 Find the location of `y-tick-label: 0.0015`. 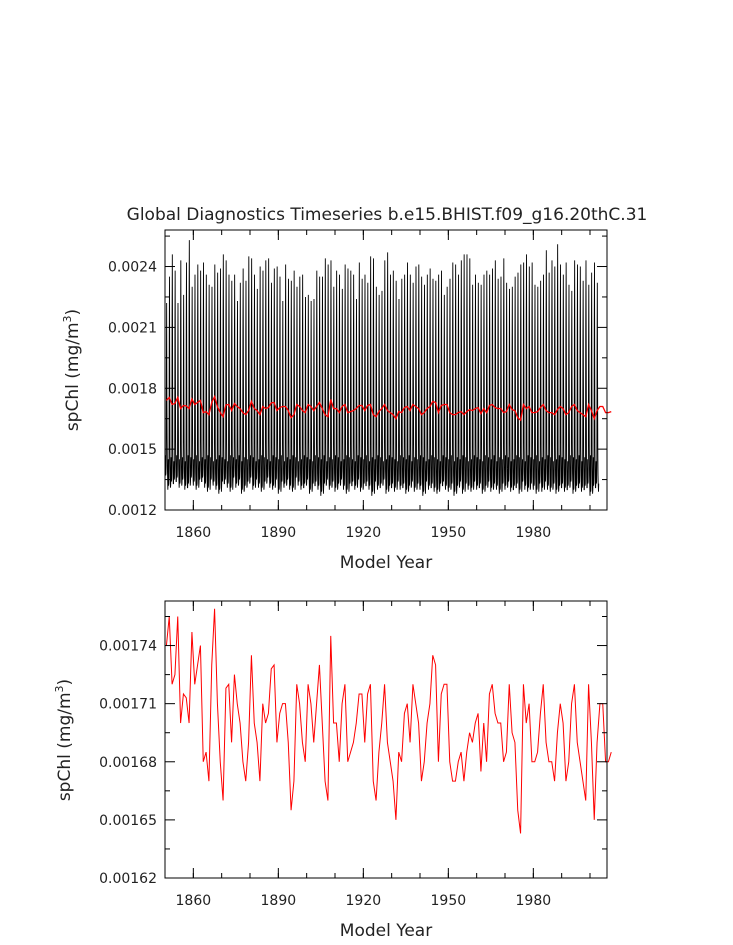

y-tick-label: 0.0015 is located at coordinates (132, 450).